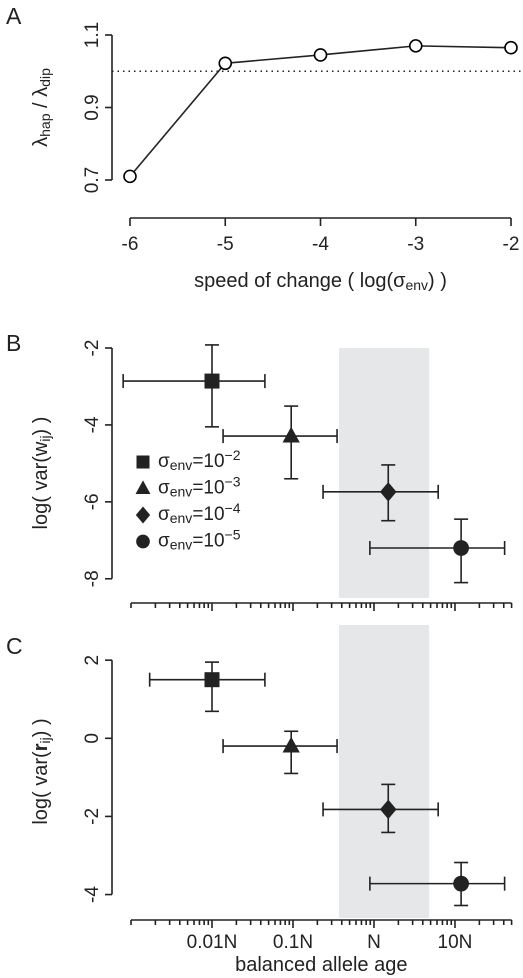 Image resolution: width=523 pixels, height=978 pixels. Describe the element at coordinates (212, 942) in the screenshot. I see `x-tick-label: 0.01N` at that location.